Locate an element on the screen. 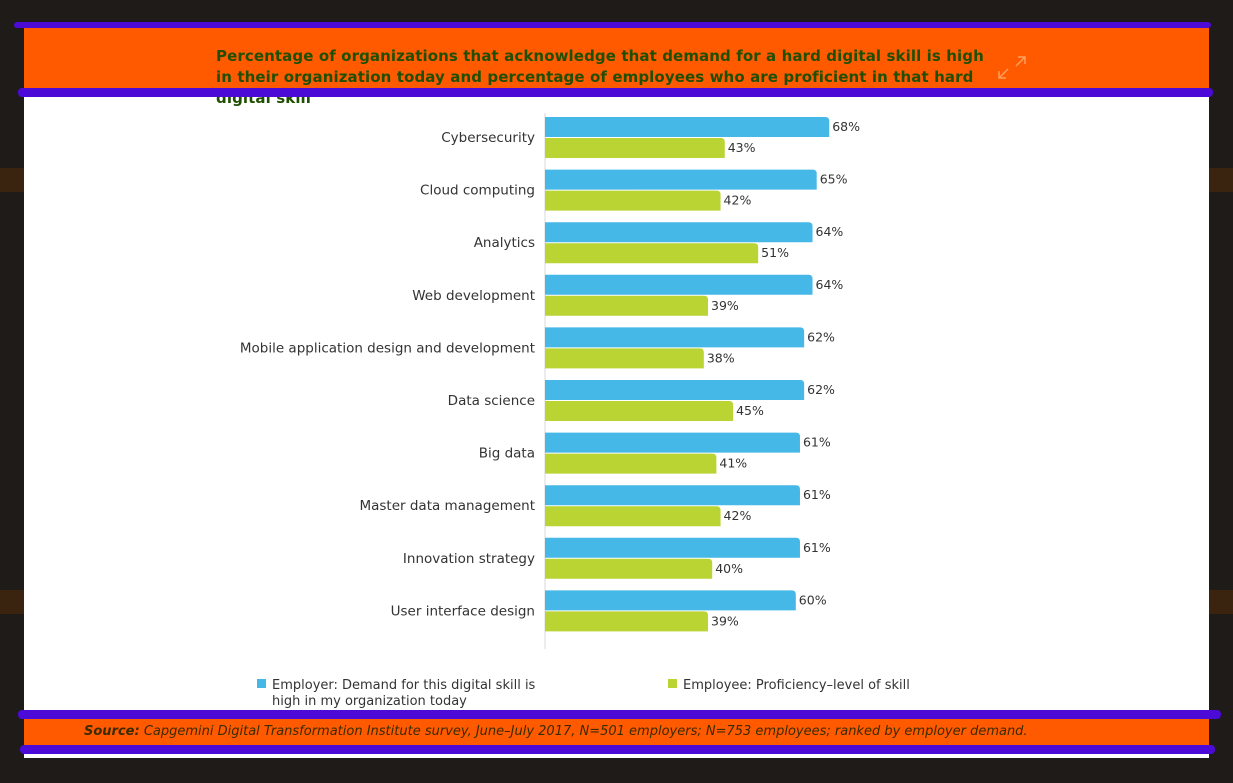 Image resolution: width=1233 pixels, height=783 pixels. legend-label-employer-line2: high in my organization today is located at coordinates (369, 701).